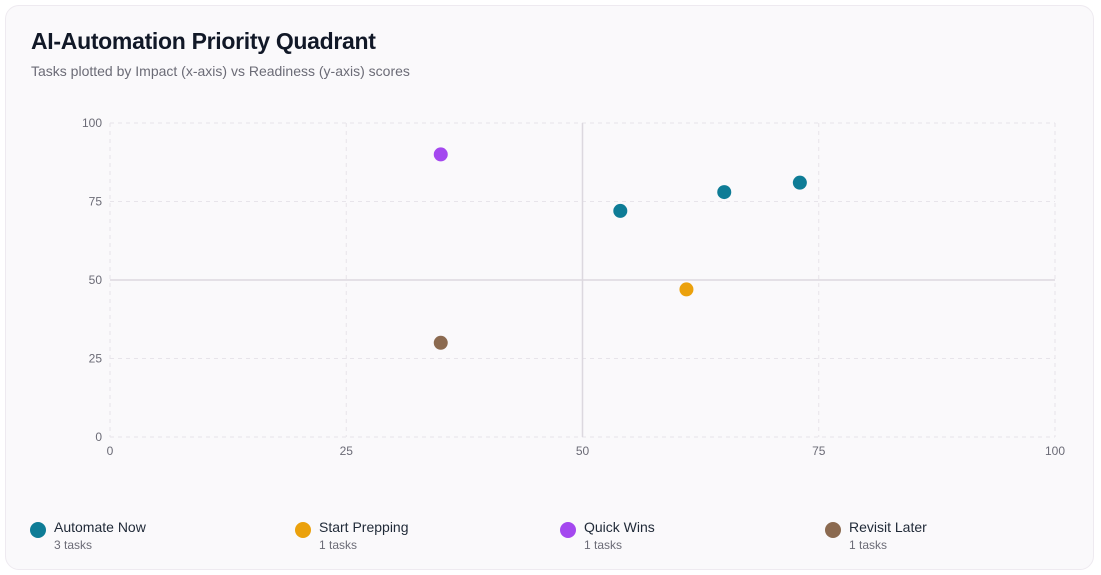 The image size is (1101, 575). Describe the element at coordinates (1055, 451) in the screenshot. I see `x-tick-label: 100` at that location.